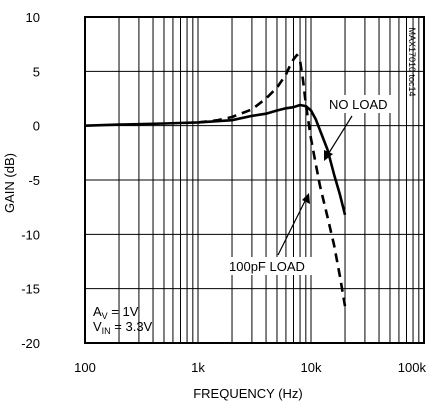 The image size is (426, 404). Describe the element at coordinates (248, 393) in the screenshot. I see `x-axis-label: FREQUENCY (Hz)` at that location.